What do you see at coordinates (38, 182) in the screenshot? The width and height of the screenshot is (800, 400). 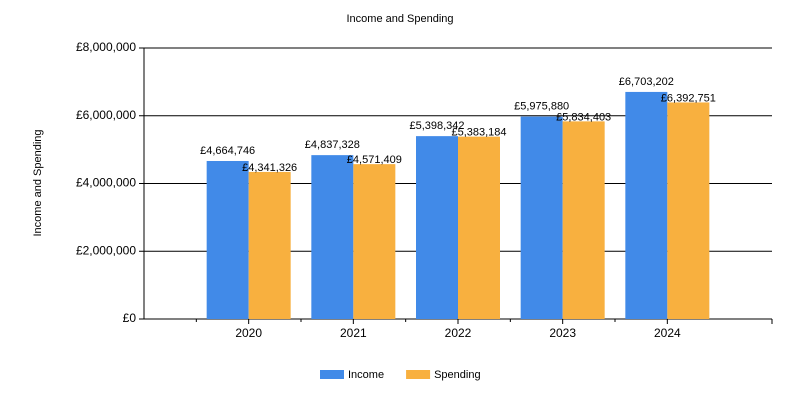 I see `y-axis-label: Income and Spending` at bounding box center [38, 182].